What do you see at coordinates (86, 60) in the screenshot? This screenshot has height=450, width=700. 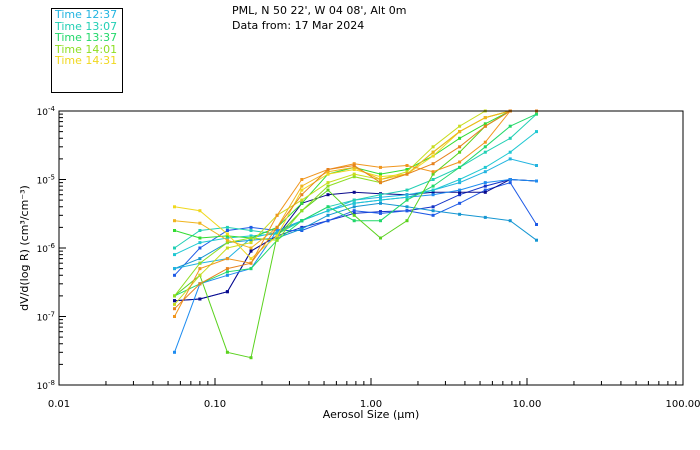 I see `legend-item: Time 14:31` at bounding box center [86, 60].